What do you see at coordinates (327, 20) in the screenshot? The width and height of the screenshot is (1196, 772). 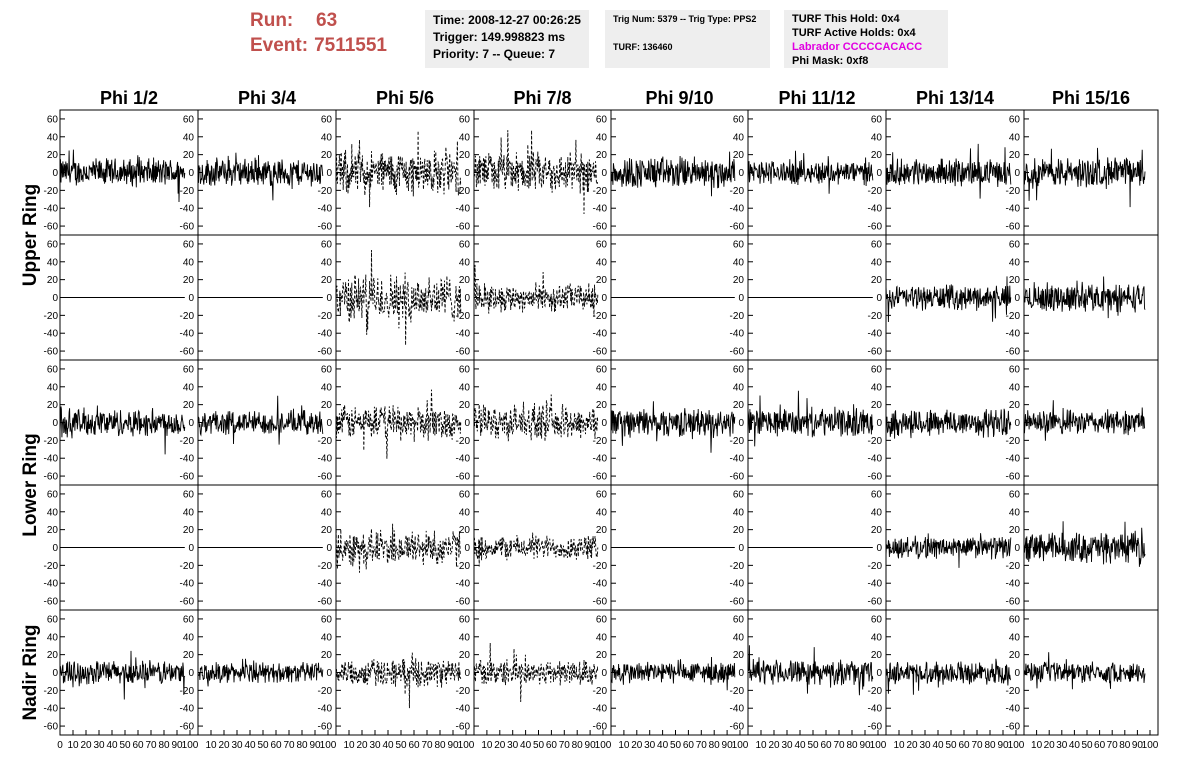 I see `run-value: 63` at bounding box center [327, 20].